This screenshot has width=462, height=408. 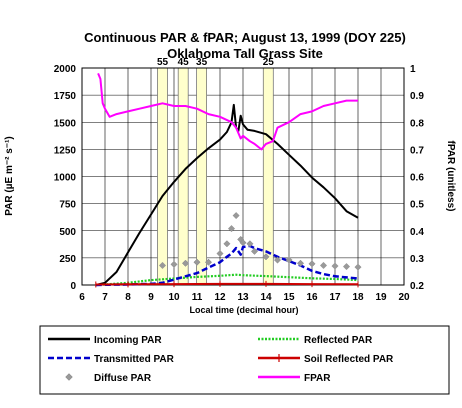 I want to click on y-right-tick-label: 0.2, so click(x=417, y=286).